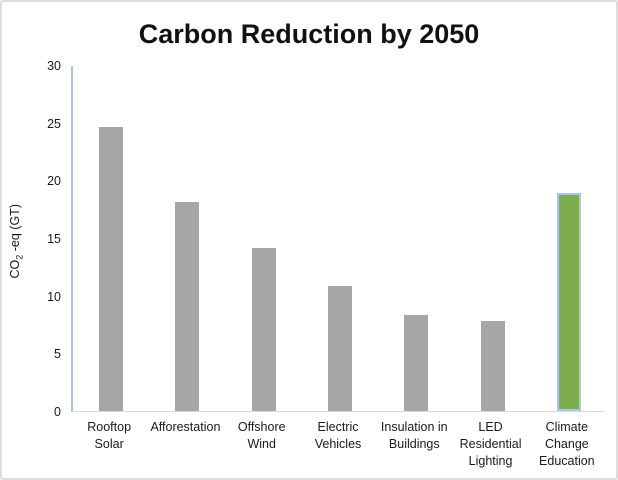 Image resolution: width=618 pixels, height=480 pixels. I want to click on y-axis-title-prefix: CO, so click(14, 269).